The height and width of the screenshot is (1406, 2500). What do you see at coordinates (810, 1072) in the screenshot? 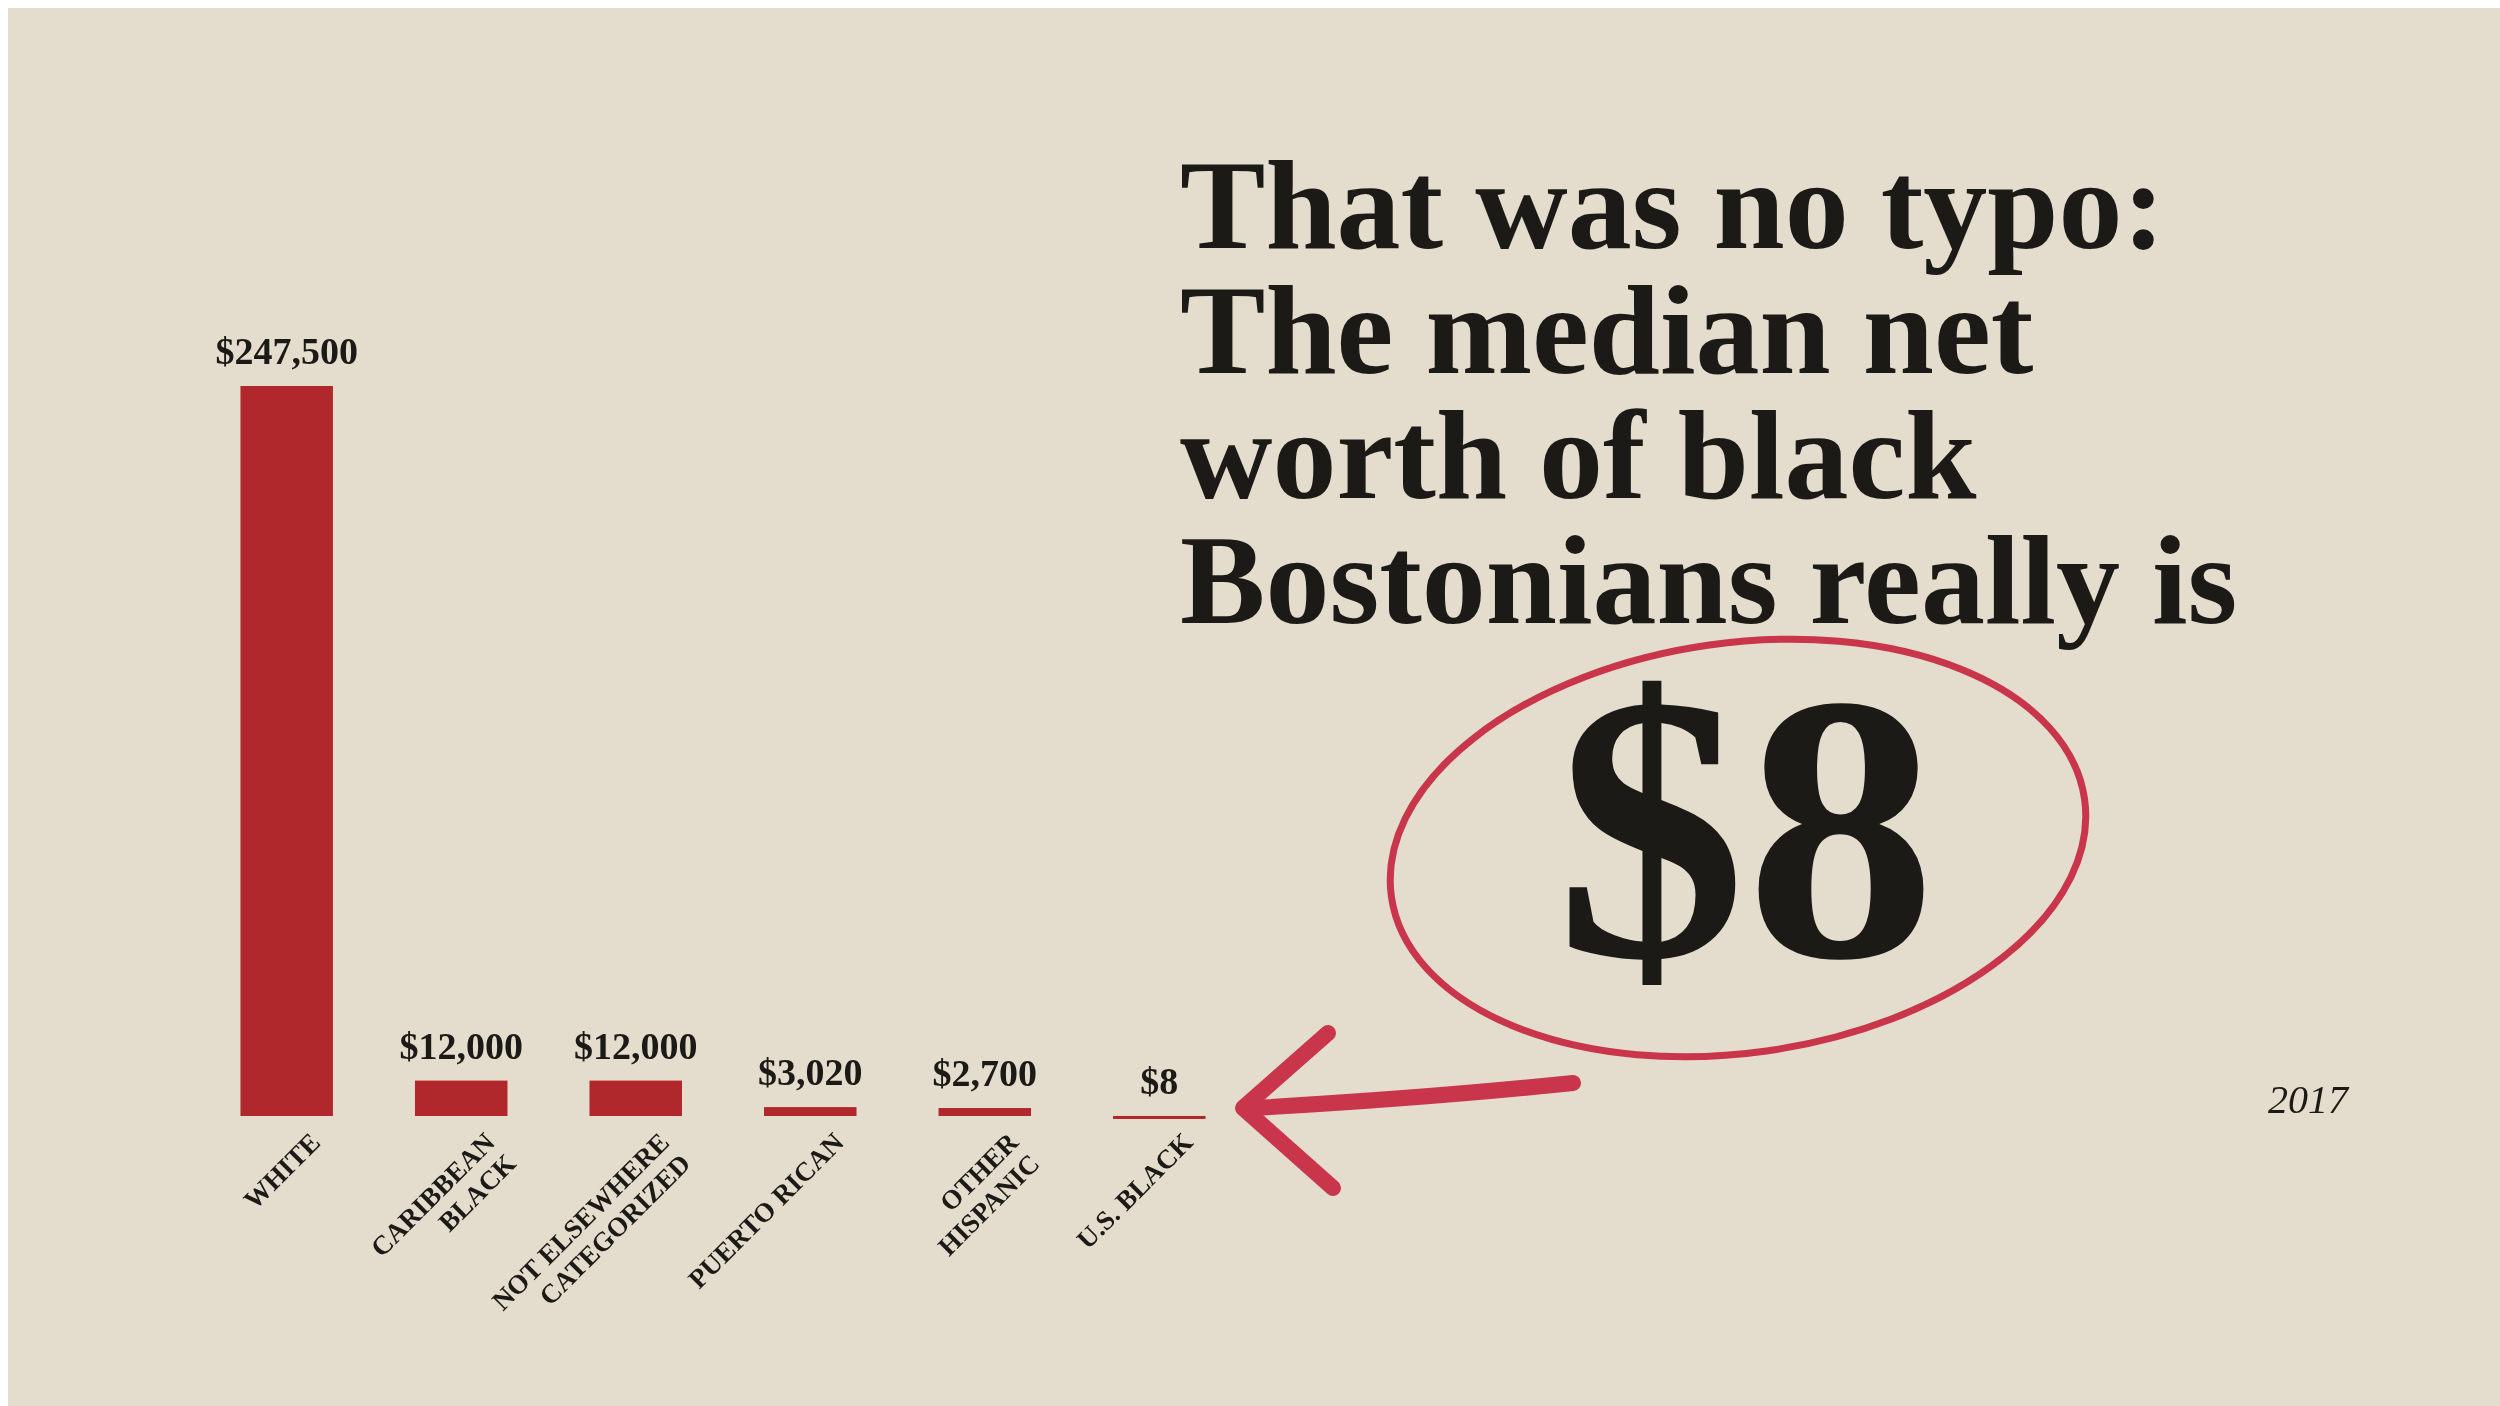
I see `data-label: $3,020` at bounding box center [810, 1072].